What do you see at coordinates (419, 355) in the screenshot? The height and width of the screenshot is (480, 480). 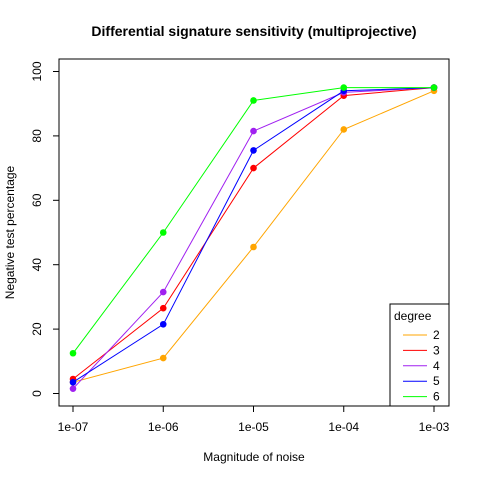 I see `legend-box` at bounding box center [419, 355].